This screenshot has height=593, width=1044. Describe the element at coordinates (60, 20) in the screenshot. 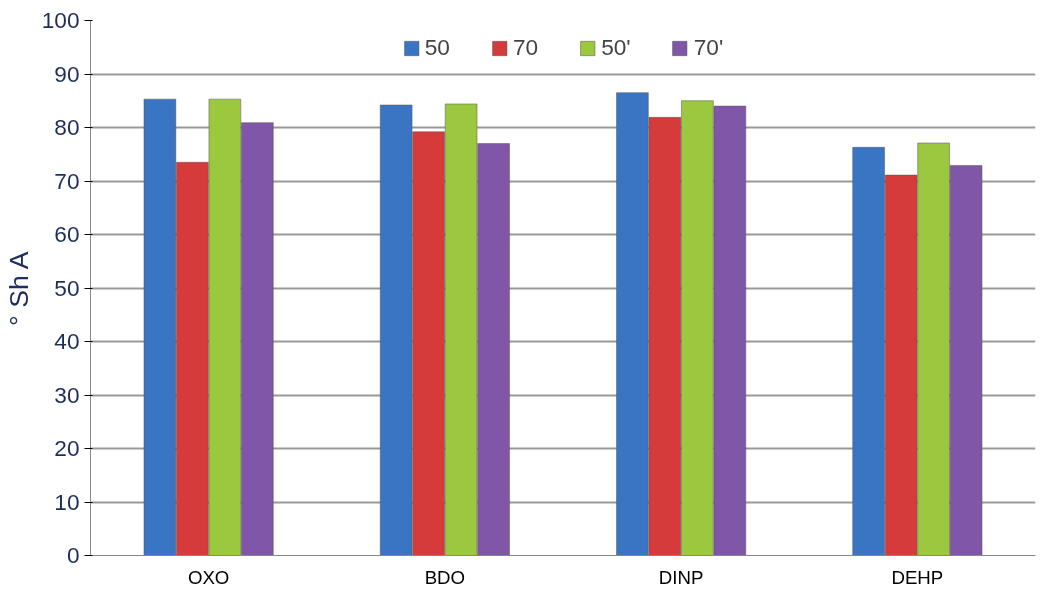

I see `y-tick-label: 100` at that location.